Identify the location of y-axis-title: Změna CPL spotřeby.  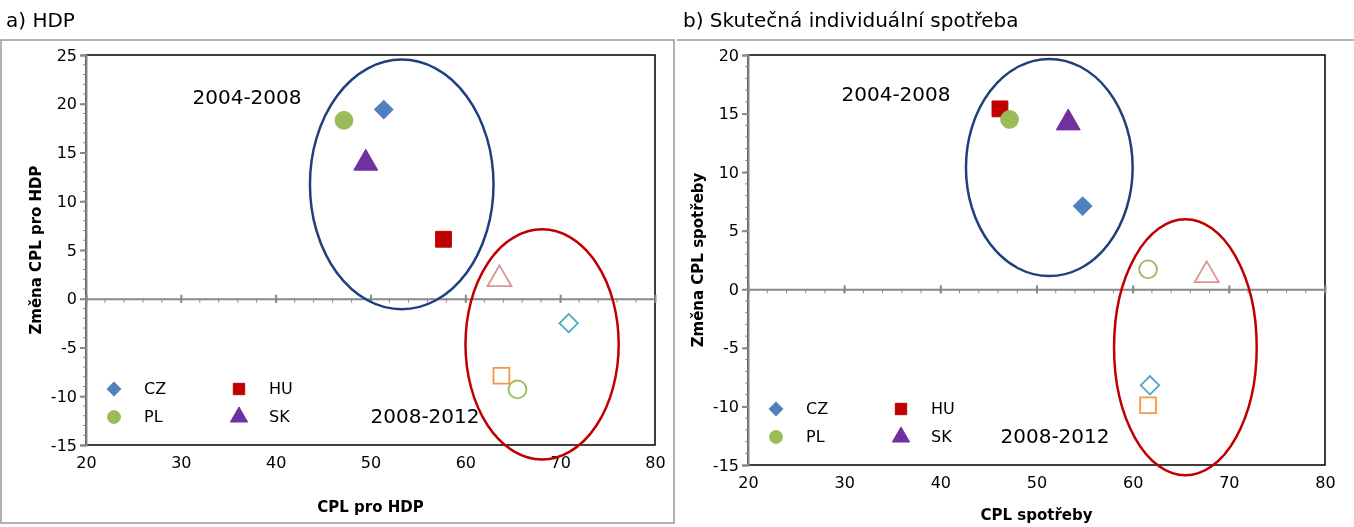
(698, 260).